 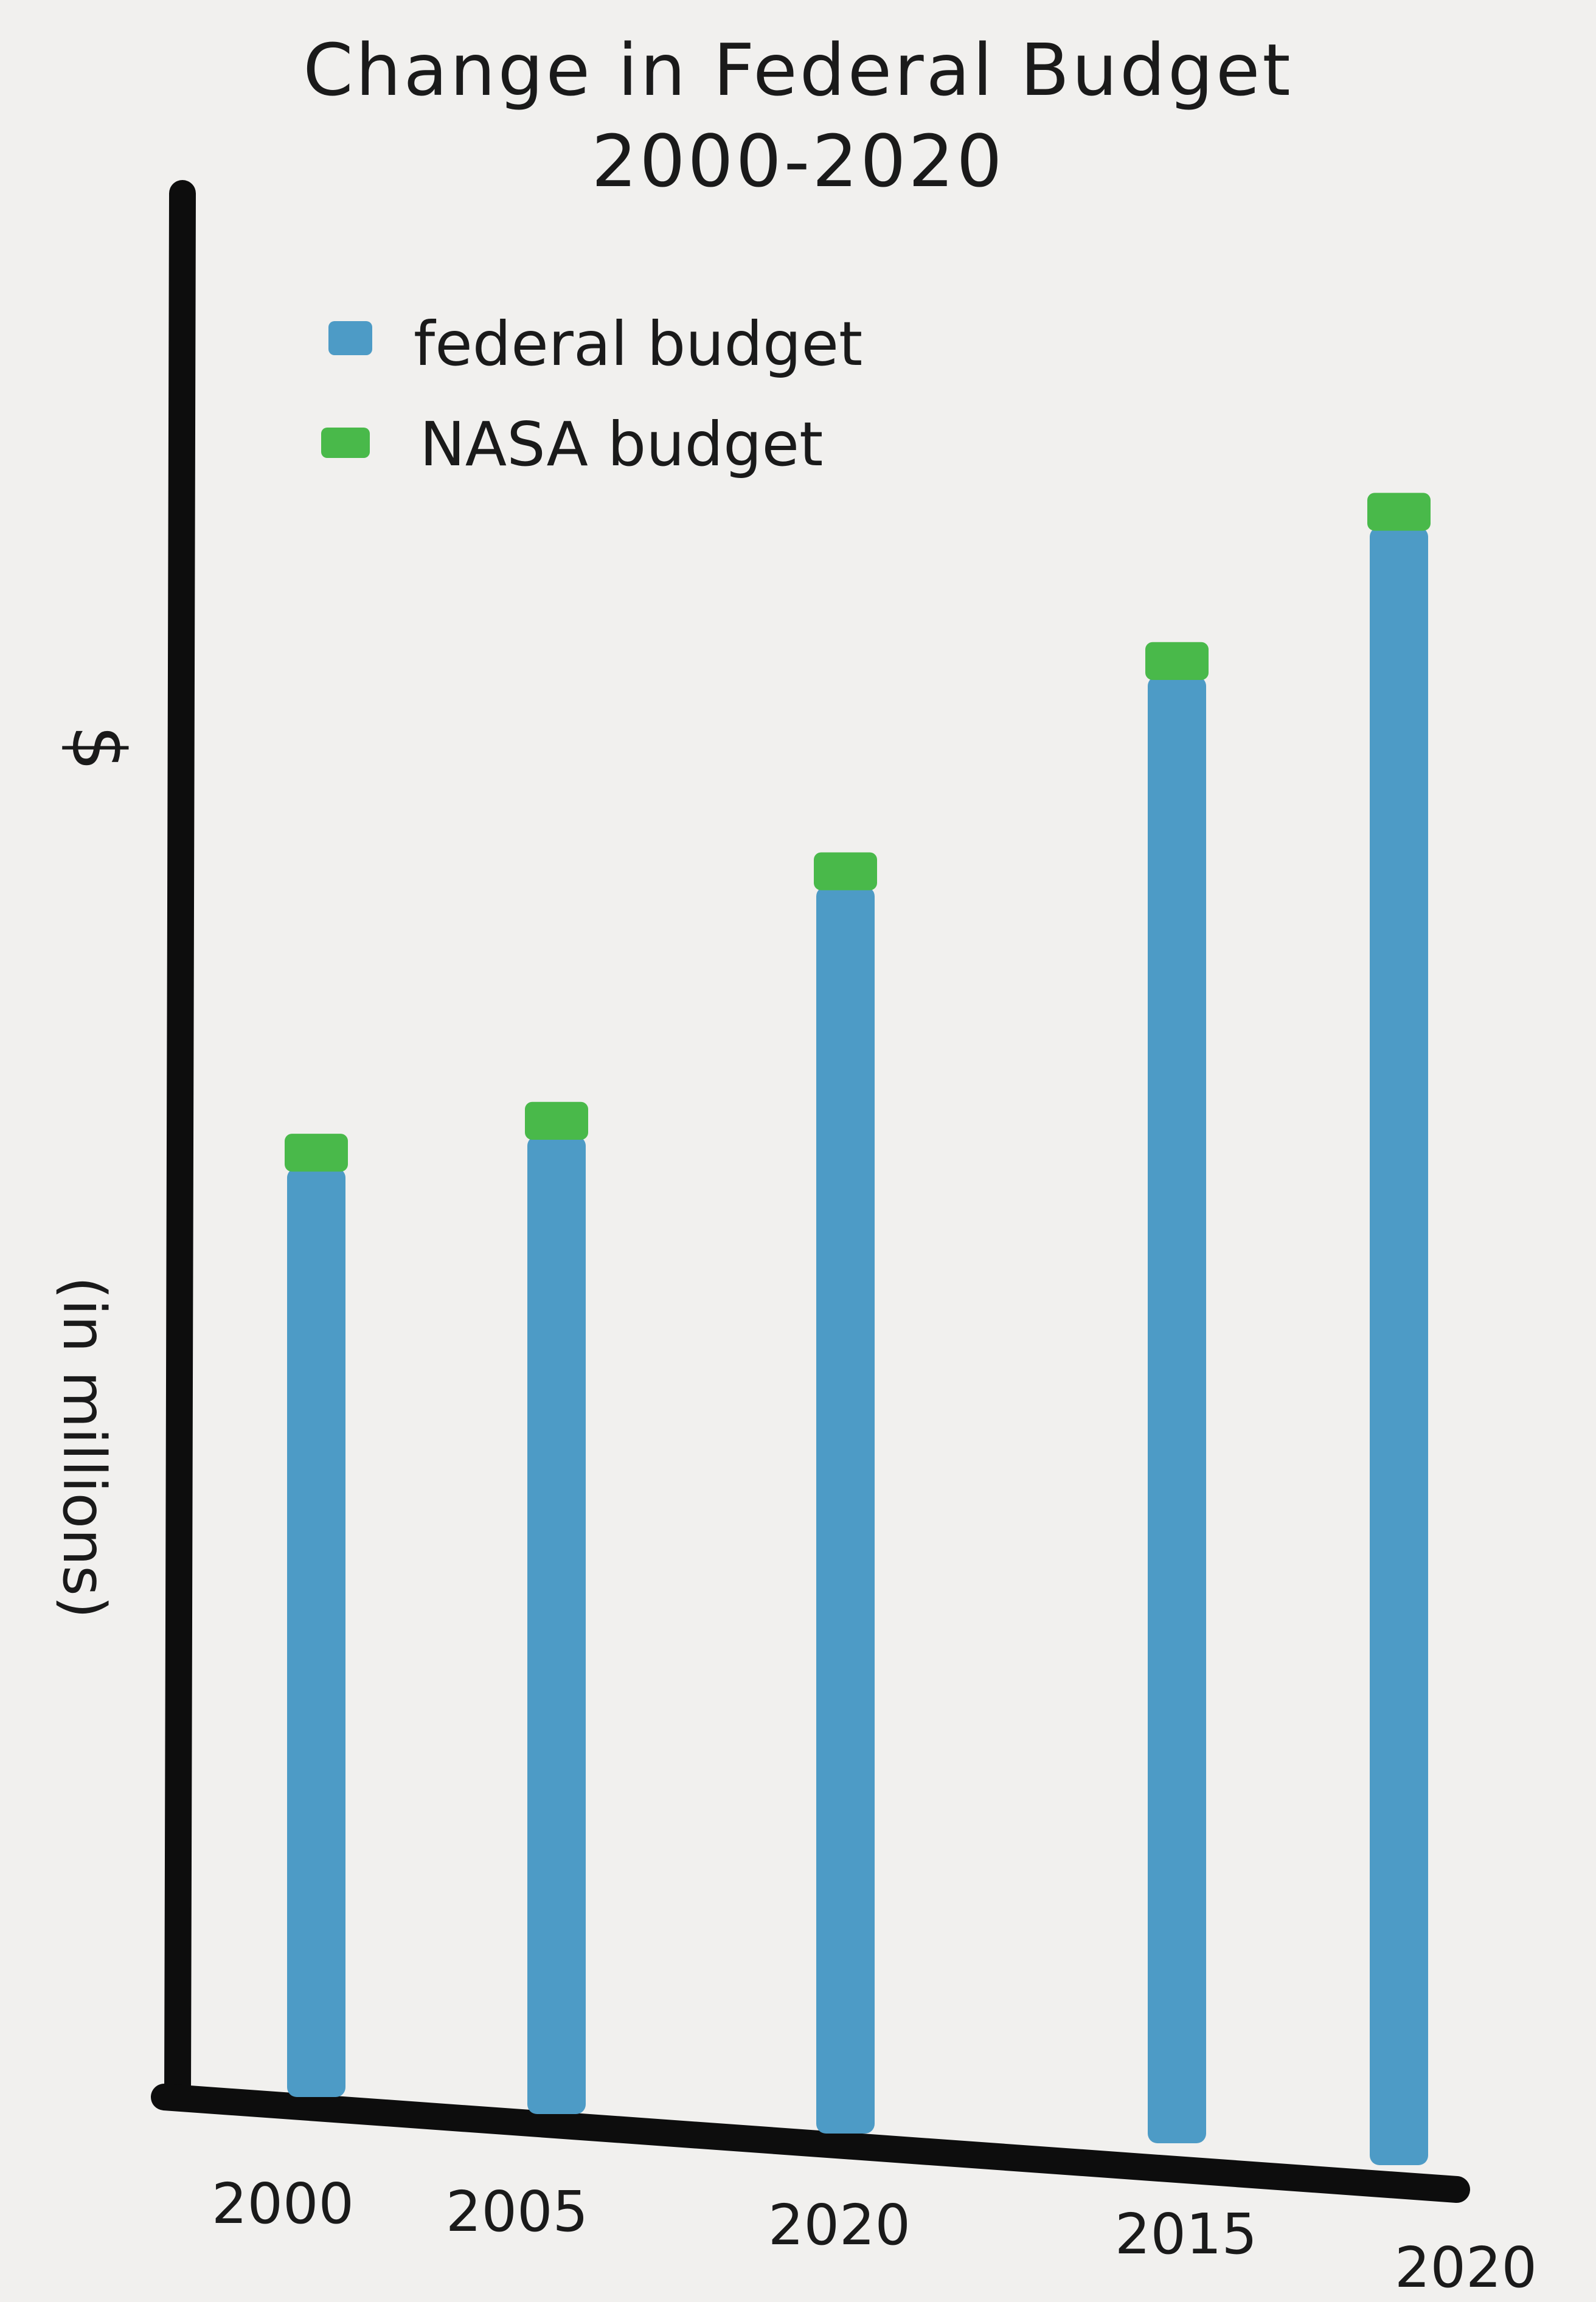 I want to click on x-tick-label-4: 2015, so click(x=1186, y=2234).